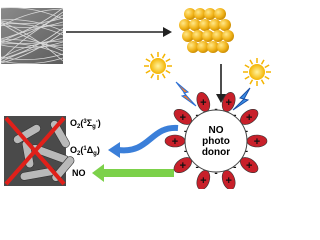  I want to click on donor-label: photo, so click(216, 141).